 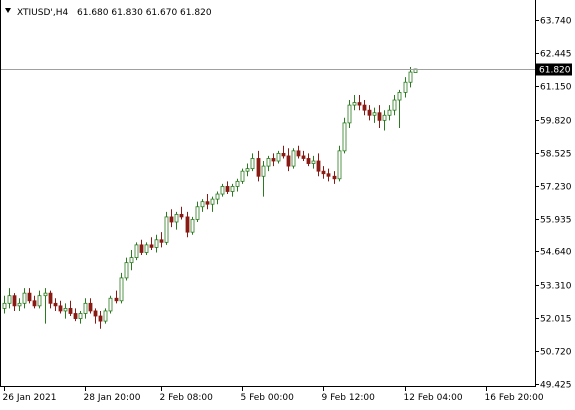 I want to click on y-tick-label: 52.015, so click(x=556, y=320).